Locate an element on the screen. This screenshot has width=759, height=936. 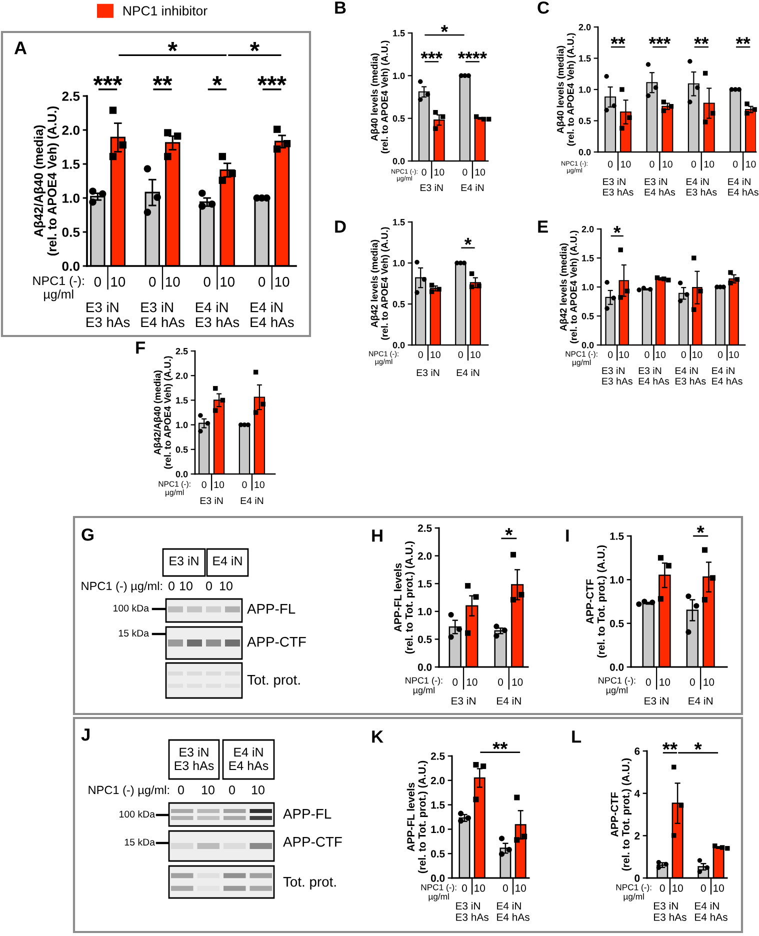
text: 100 kDa is located at coordinates (137, 814).